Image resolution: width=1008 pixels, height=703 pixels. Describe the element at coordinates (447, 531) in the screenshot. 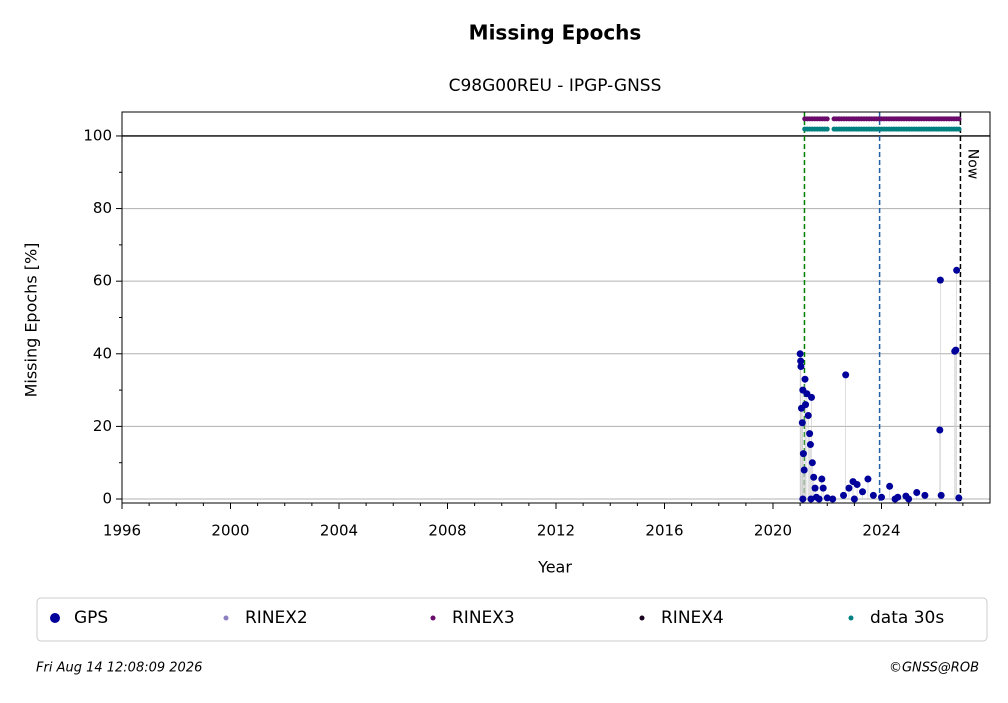

I see `x-tick-label: 2008` at that location.